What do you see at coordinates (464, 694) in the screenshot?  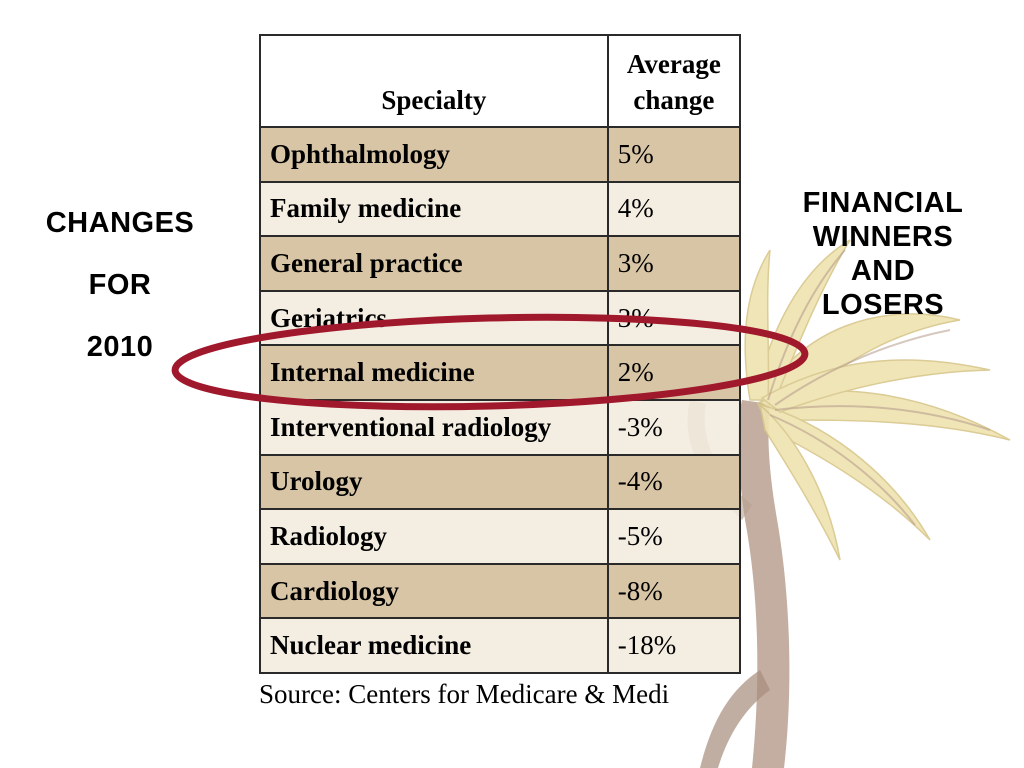 I see `source-citation: Source: Centers for Medicare & Medi` at bounding box center [464, 694].